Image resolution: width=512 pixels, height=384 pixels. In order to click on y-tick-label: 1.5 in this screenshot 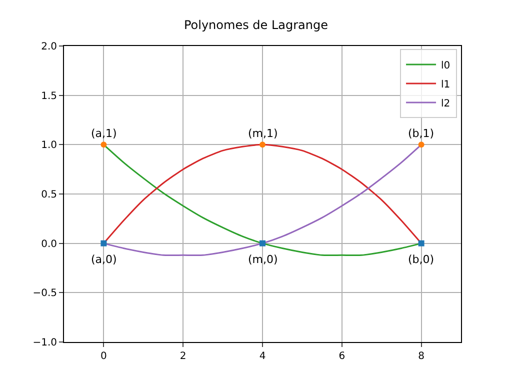, I will do `click(49, 96)`.